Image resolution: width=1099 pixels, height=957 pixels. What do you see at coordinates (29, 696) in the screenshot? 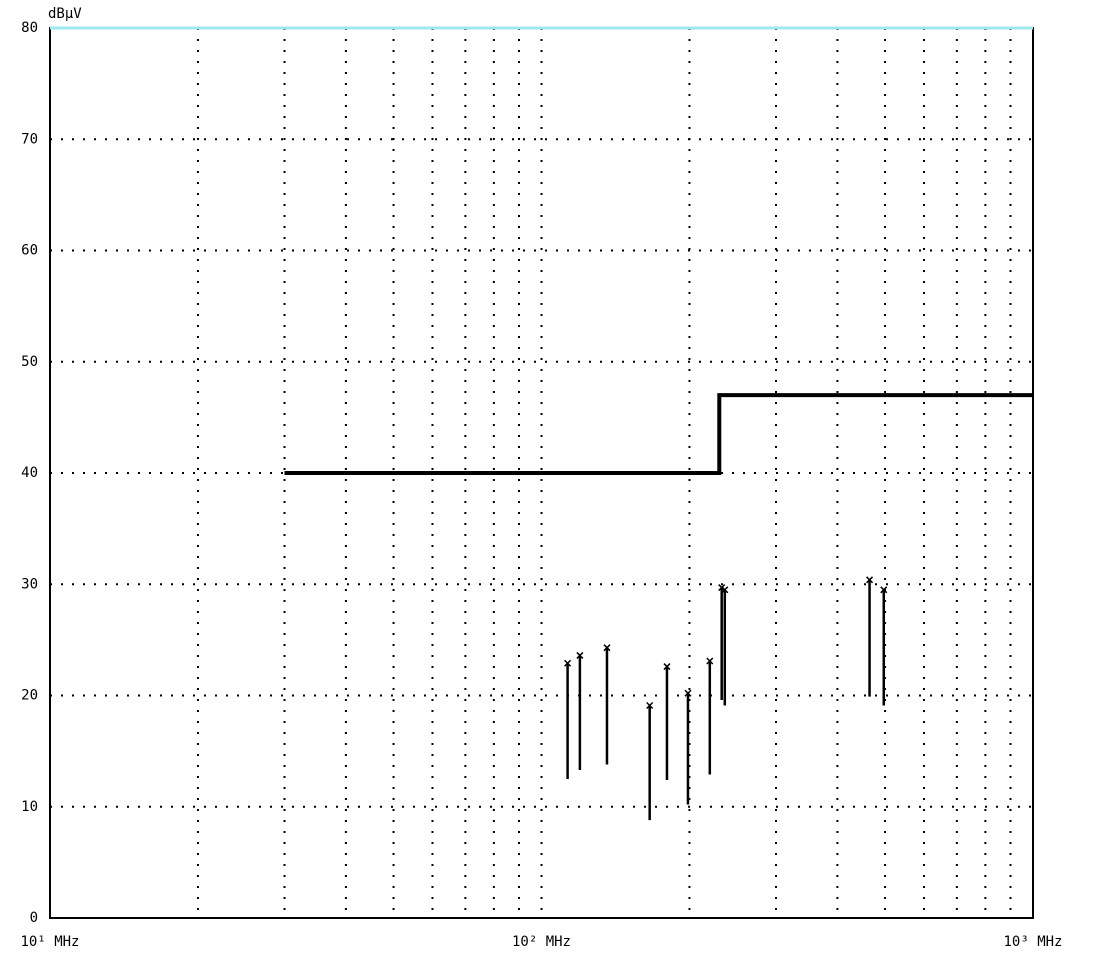
I see `y-tick-label: 20` at bounding box center [29, 696].